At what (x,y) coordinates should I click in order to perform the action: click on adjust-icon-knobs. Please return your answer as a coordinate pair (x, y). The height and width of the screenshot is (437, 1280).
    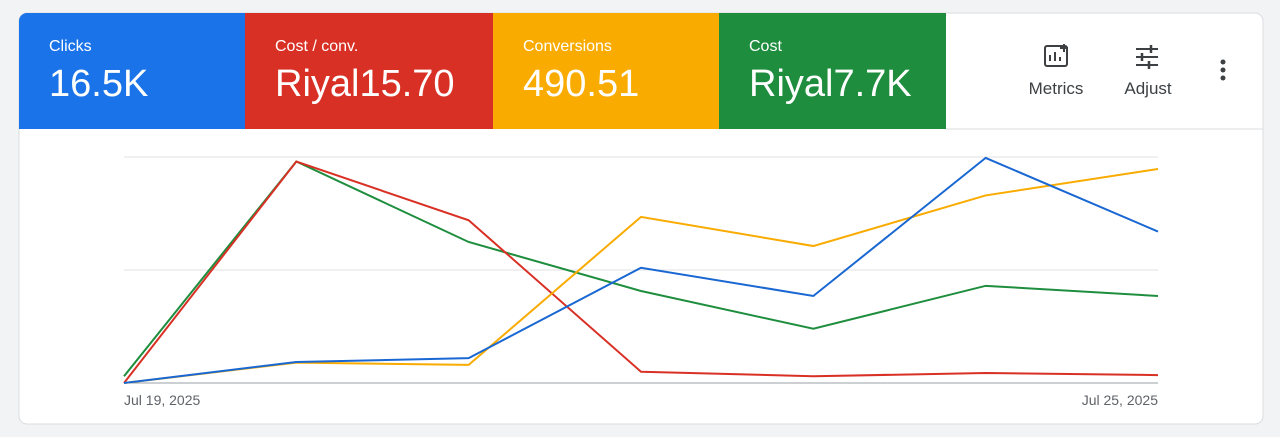
    Looking at the image, I should click on (1146, 57).